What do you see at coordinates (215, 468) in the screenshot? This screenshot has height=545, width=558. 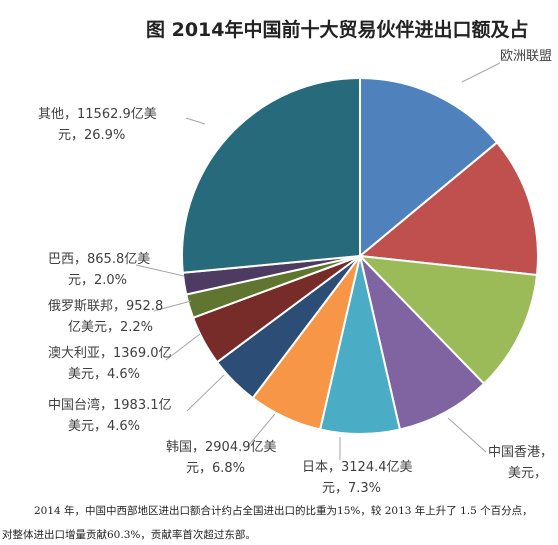 I see `slice-label-6-line-2: 元，6.8%` at bounding box center [215, 468].